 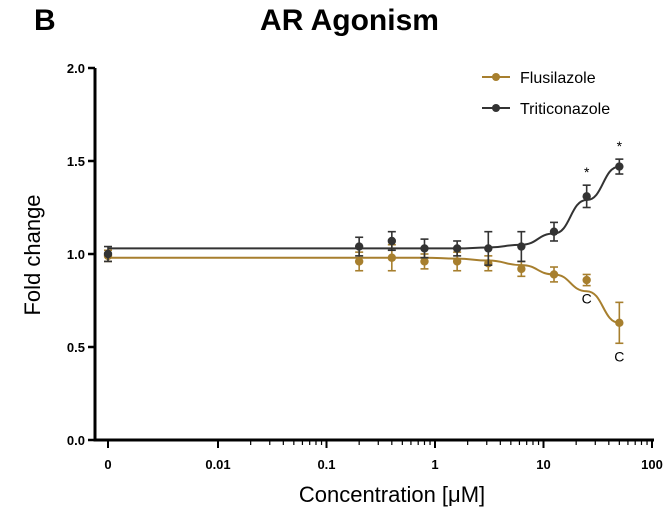 I want to click on x-tick-label: 1, so click(x=434, y=464).